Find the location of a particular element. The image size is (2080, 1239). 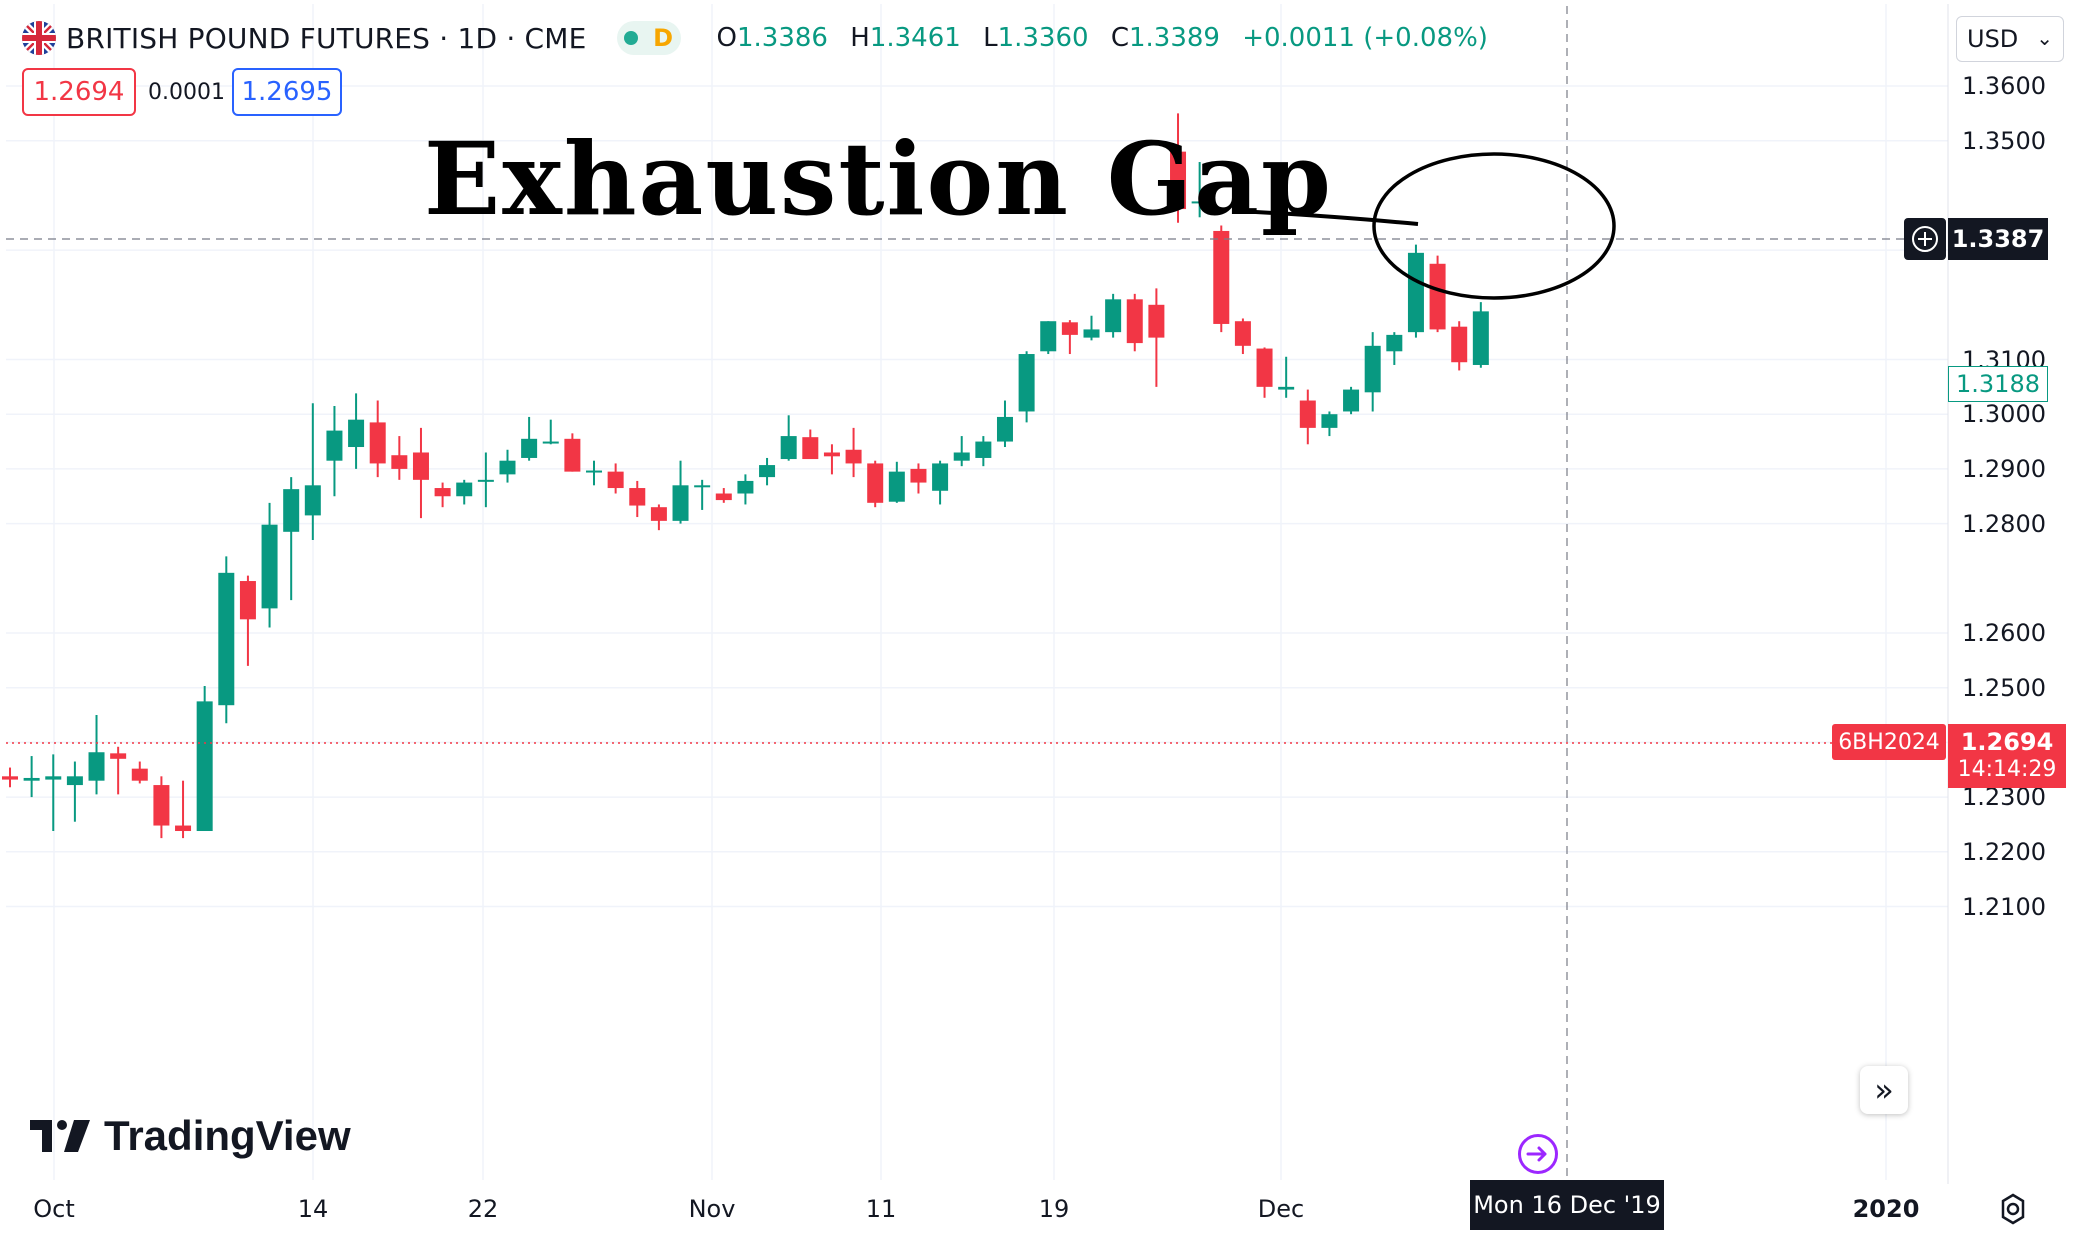

scroll-to-realtime-button: » is located at coordinates (1884, 1090).